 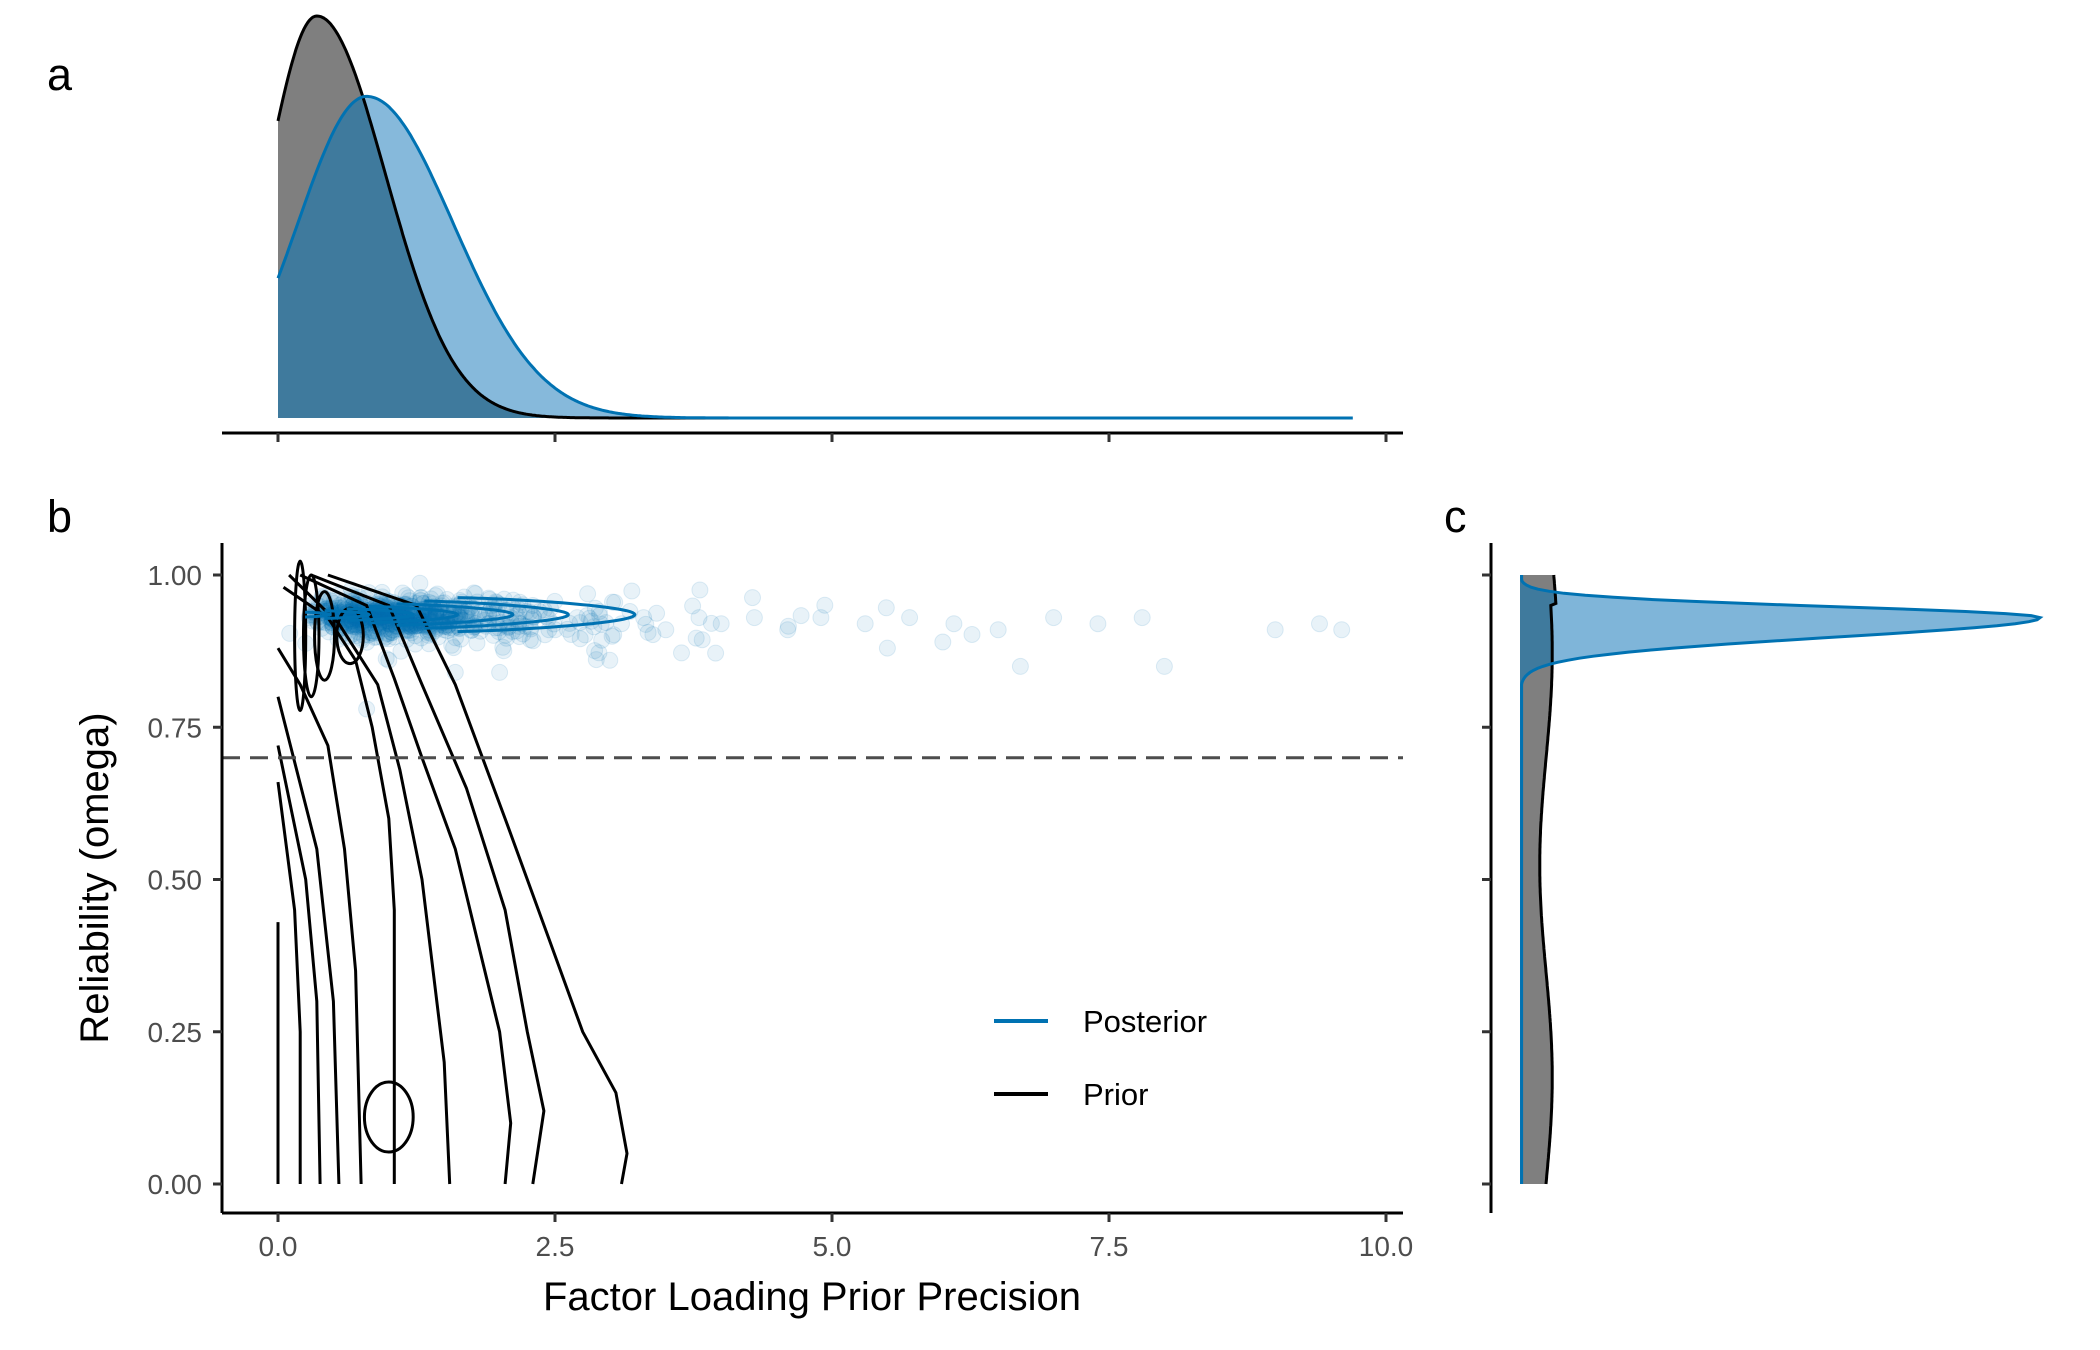 What do you see at coordinates (1115, 1094) in the screenshot?
I see `legend-prior-label: Prior` at bounding box center [1115, 1094].